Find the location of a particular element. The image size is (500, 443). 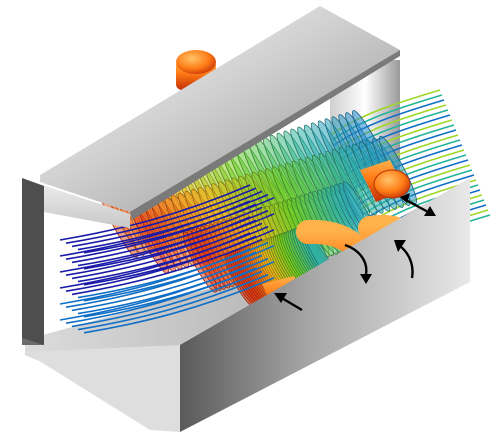

flow-out-arrow-icon is located at coordinates (418, 204).